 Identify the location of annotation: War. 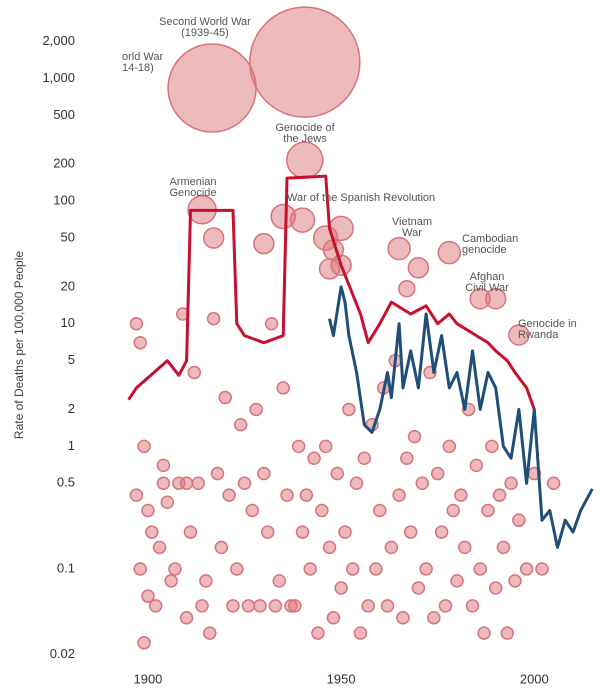
(412, 233).